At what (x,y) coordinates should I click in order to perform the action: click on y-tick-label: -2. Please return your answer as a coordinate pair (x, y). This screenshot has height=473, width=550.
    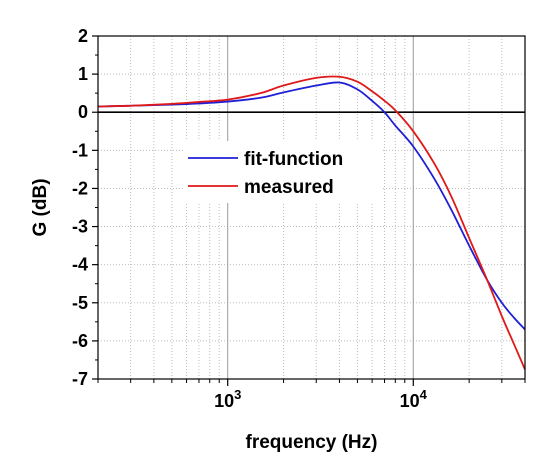
    Looking at the image, I should click on (80, 188).